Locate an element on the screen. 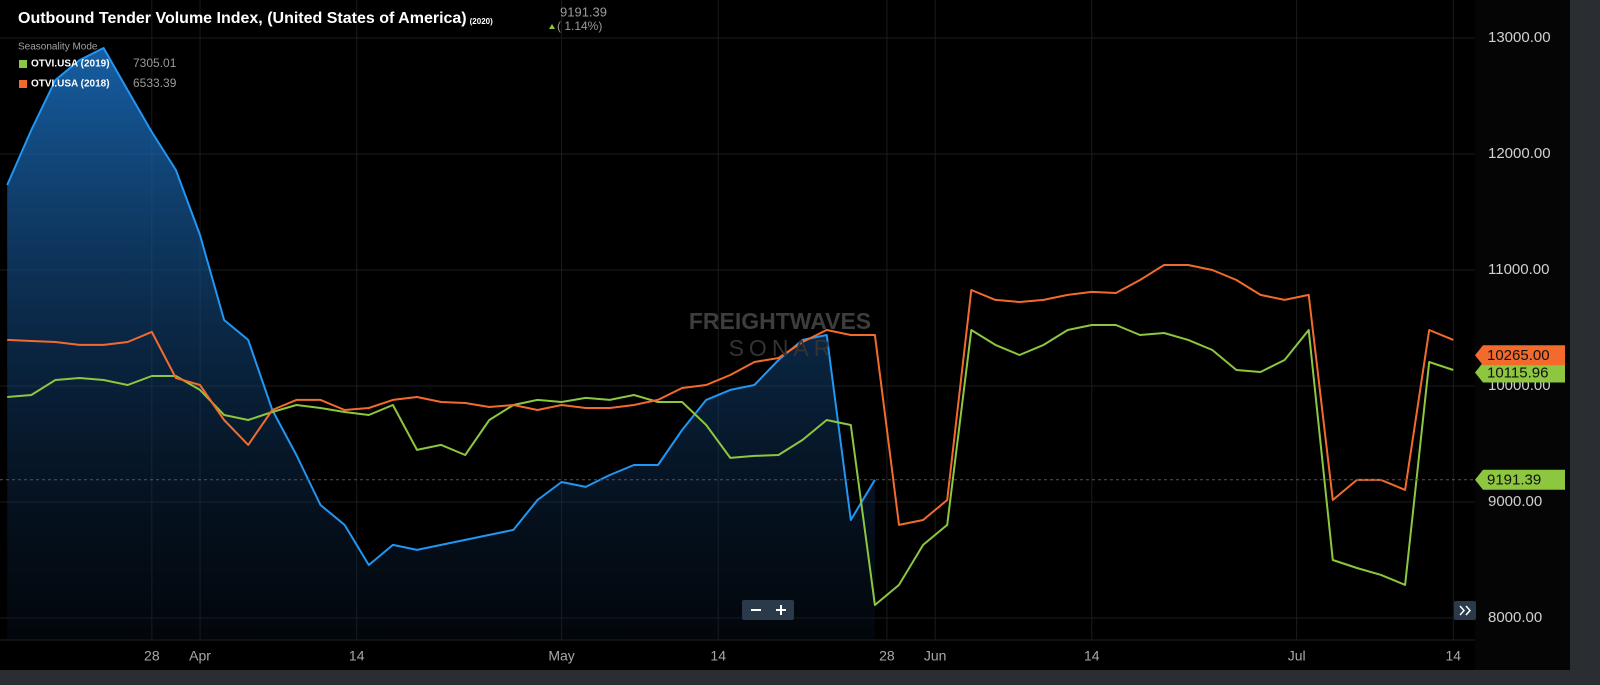 This screenshot has height=685, width=1600. title-tag: (2020) is located at coordinates (481, 21).